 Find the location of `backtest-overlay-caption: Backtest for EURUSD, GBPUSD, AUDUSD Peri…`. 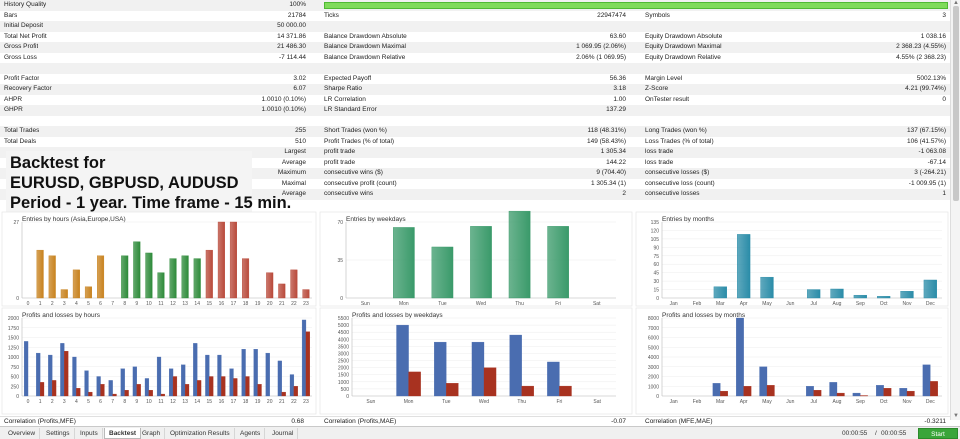

backtest-overlay-caption: Backtest for EURUSD, GBPUSD, AUDUSD Peri… is located at coordinates (148, 183).